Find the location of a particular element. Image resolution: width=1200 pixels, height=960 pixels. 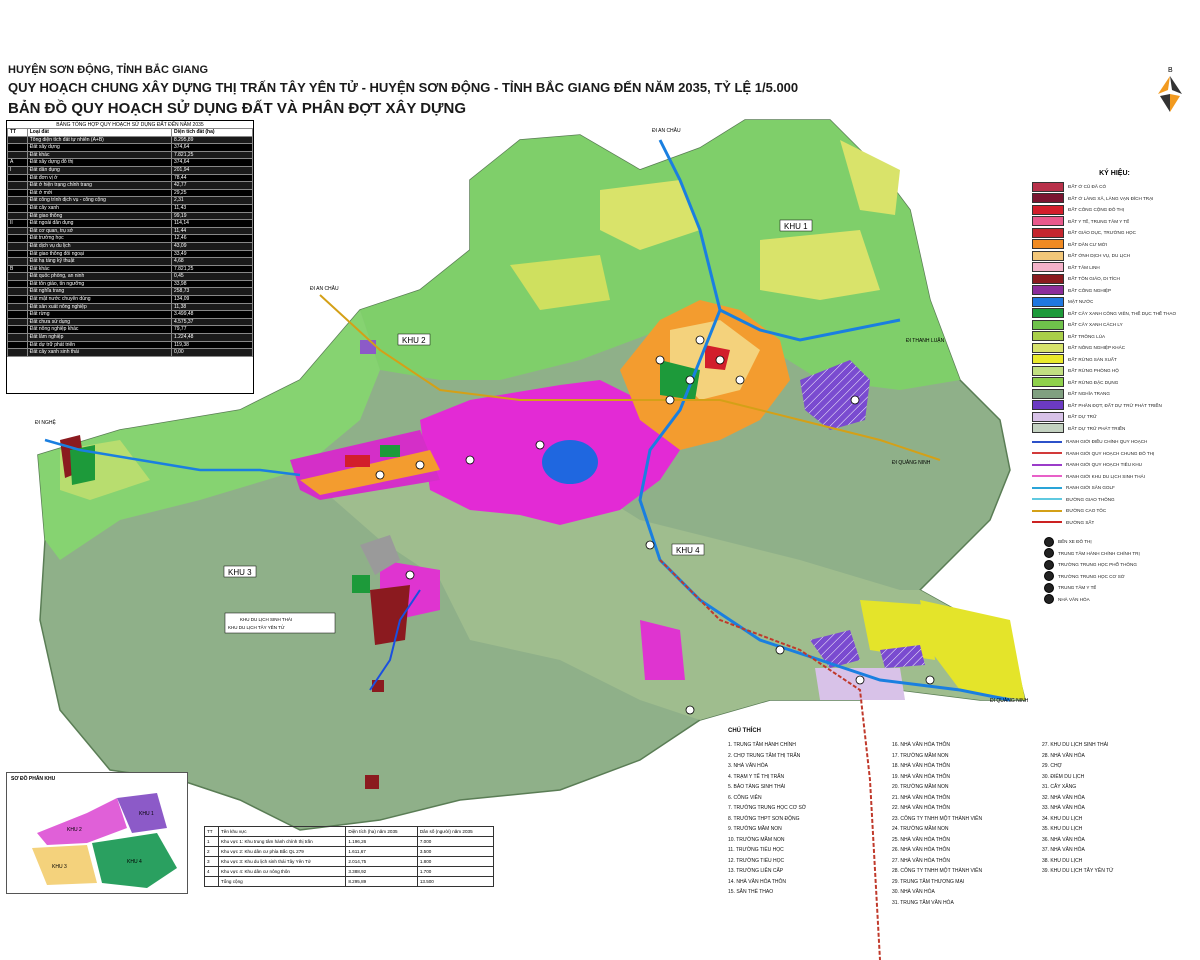

main-road is located at coordinates (630, 377).